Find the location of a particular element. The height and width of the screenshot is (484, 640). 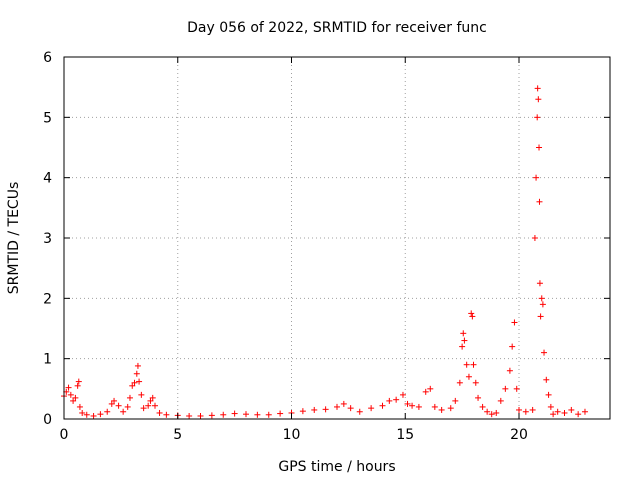

y-tick-label: 3 is located at coordinates (47, 239).